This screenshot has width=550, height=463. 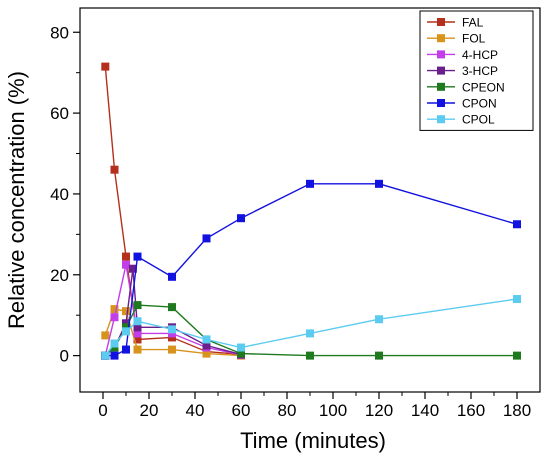 What do you see at coordinates (59, 113) in the screenshot?
I see `y-tick-label: 60` at bounding box center [59, 113].